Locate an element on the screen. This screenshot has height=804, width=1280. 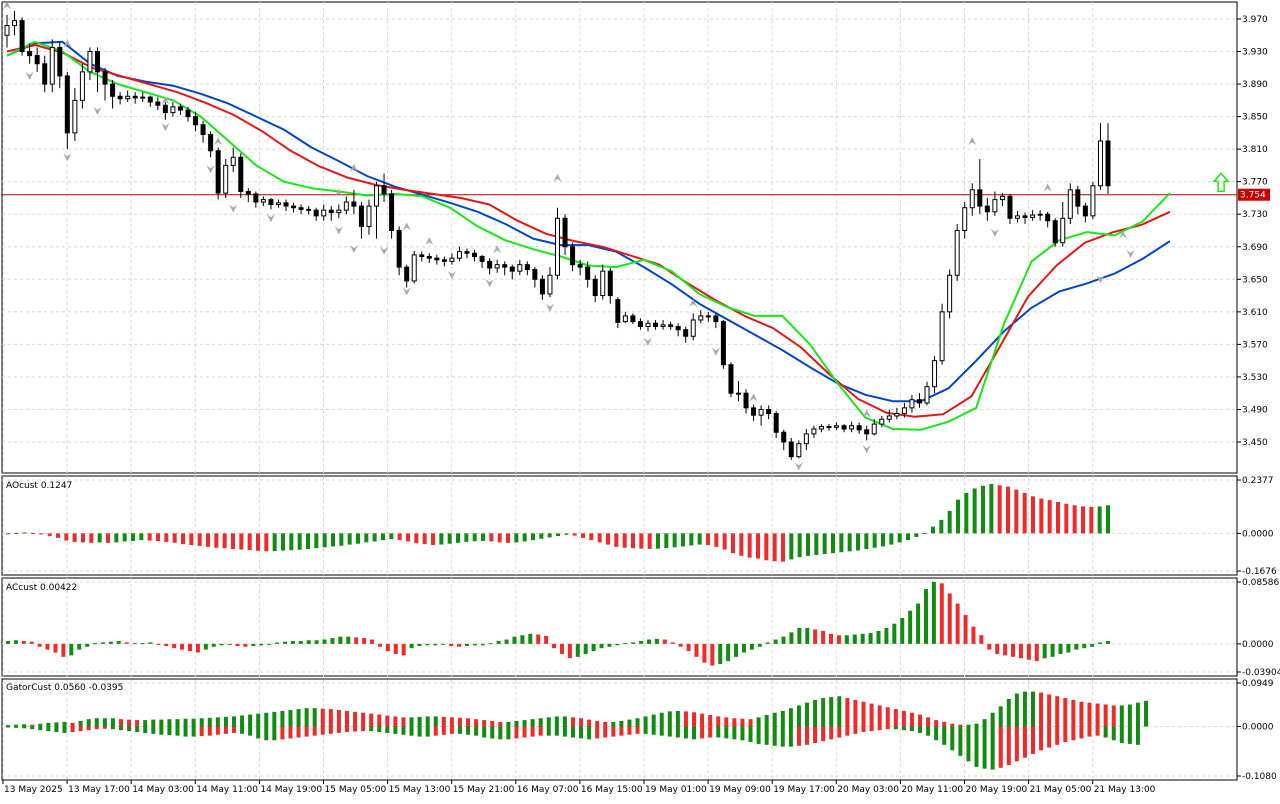
x-tick-label: 20 May 03:00 is located at coordinates (868, 790).